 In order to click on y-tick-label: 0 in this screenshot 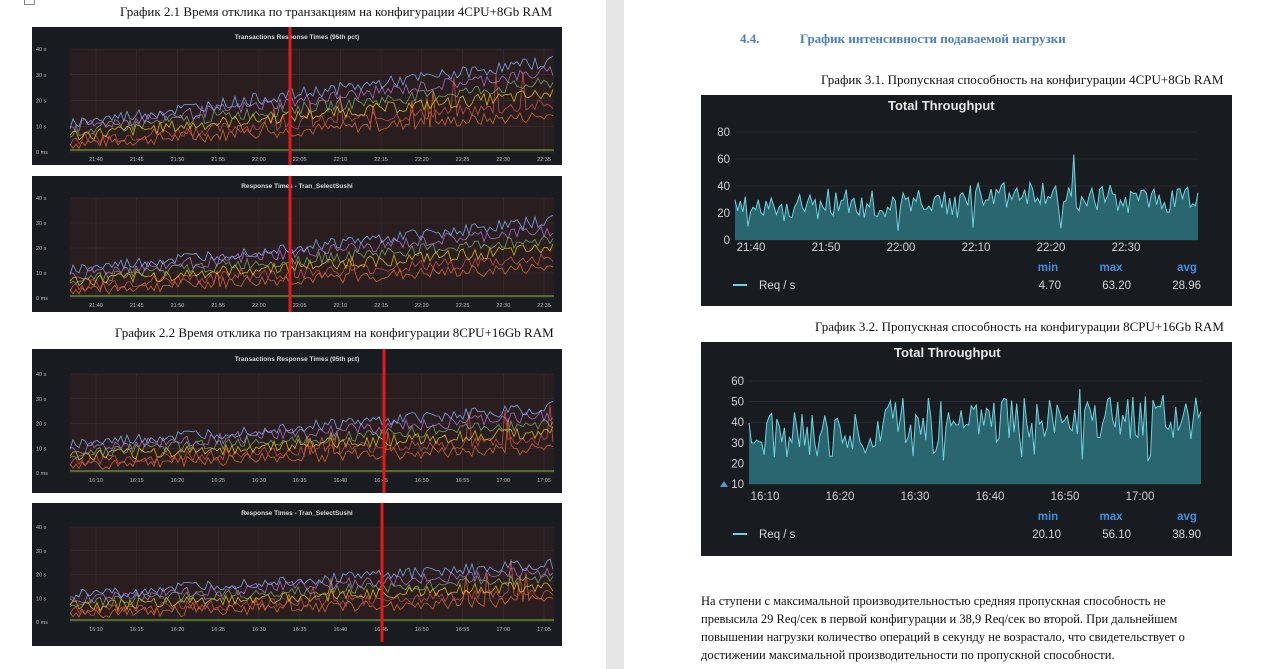, I will do `click(727, 241)`.